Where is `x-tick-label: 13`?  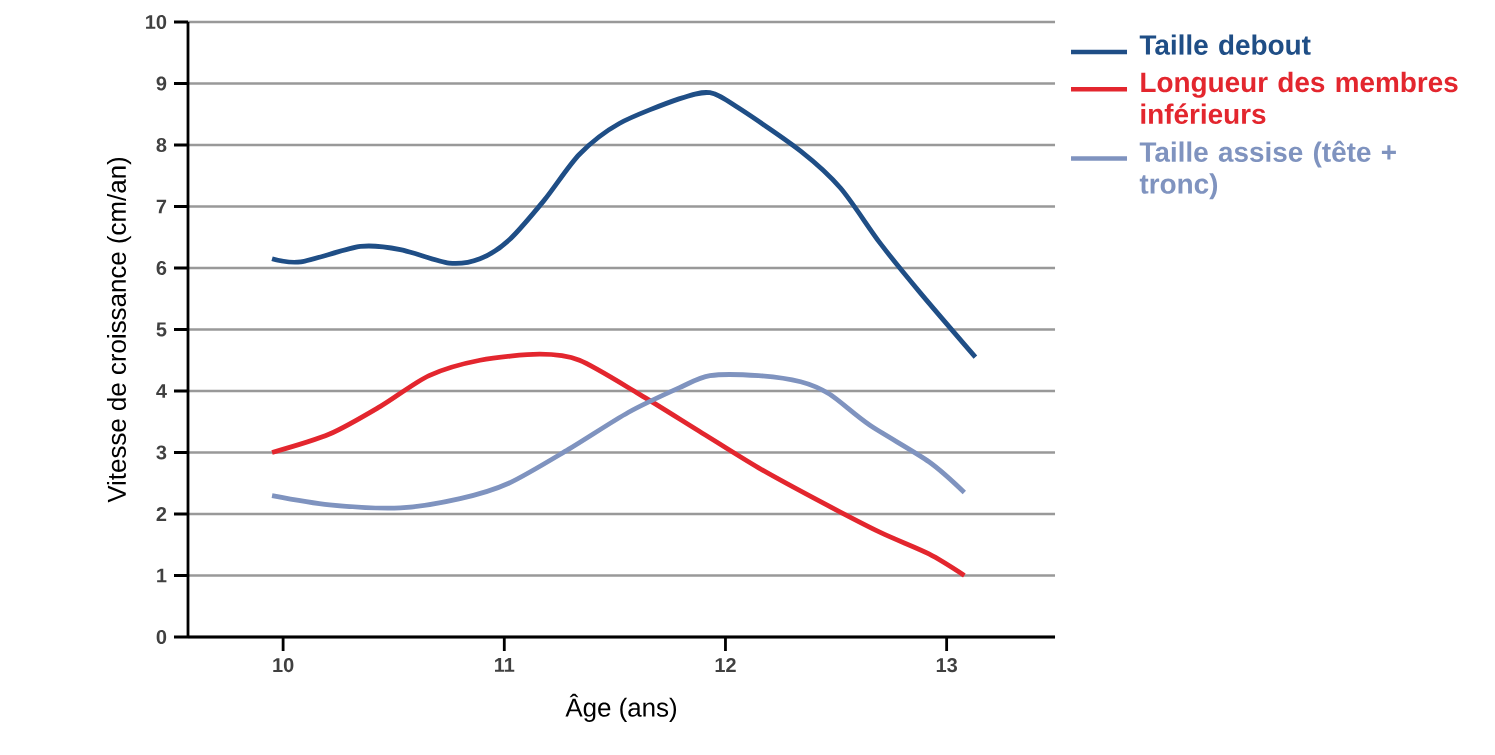
x-tick-label: 13 is located at coordinates (947, 665).